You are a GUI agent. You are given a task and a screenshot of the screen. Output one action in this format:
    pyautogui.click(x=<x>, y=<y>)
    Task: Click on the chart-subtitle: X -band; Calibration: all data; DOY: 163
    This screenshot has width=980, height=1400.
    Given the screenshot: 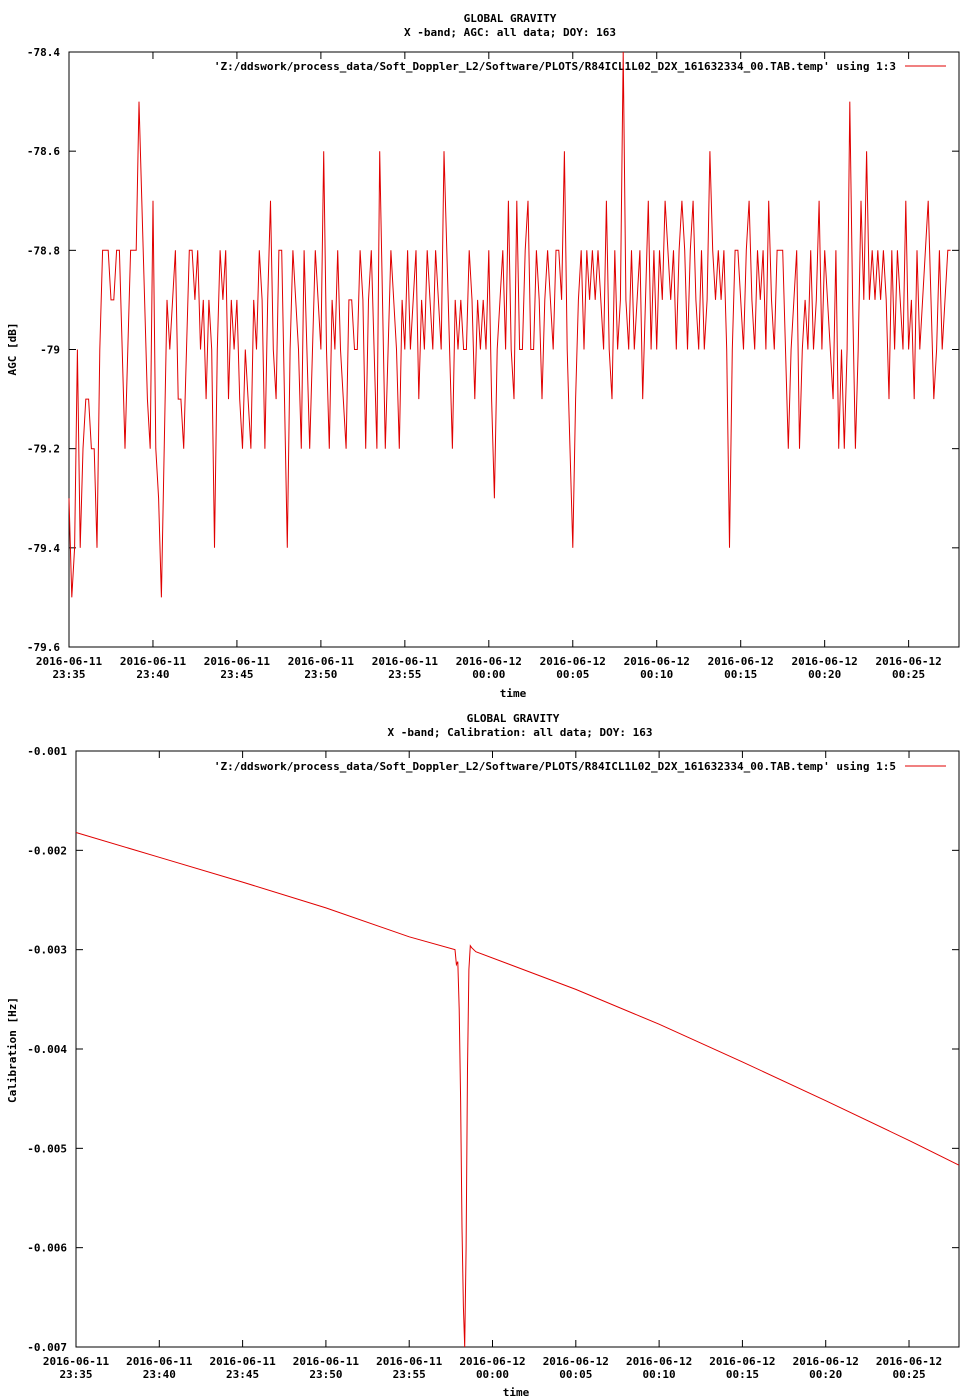 What is the action you would take?
    pyautogui.click(x=520, y=732)
    